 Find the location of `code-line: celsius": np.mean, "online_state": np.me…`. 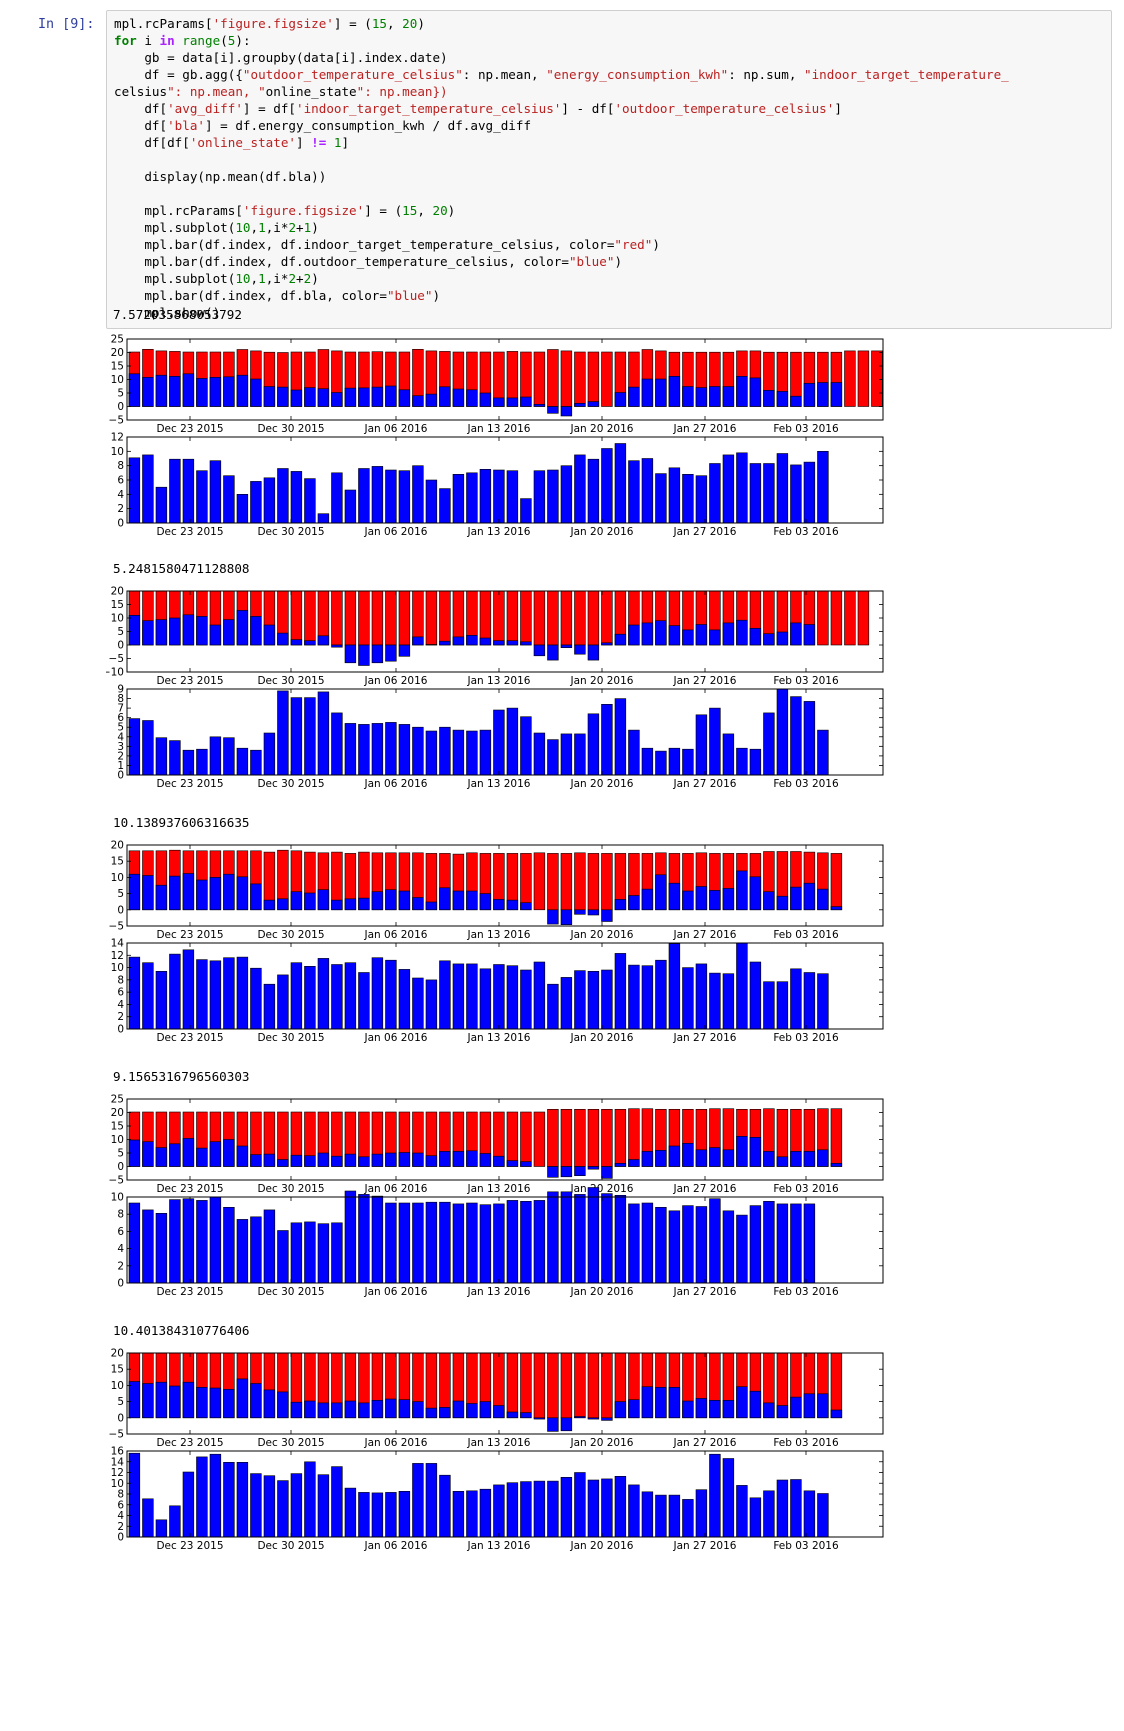

code-line: celsius": np.mean, "online_state": np.me… is located at coordinates (281, 91).